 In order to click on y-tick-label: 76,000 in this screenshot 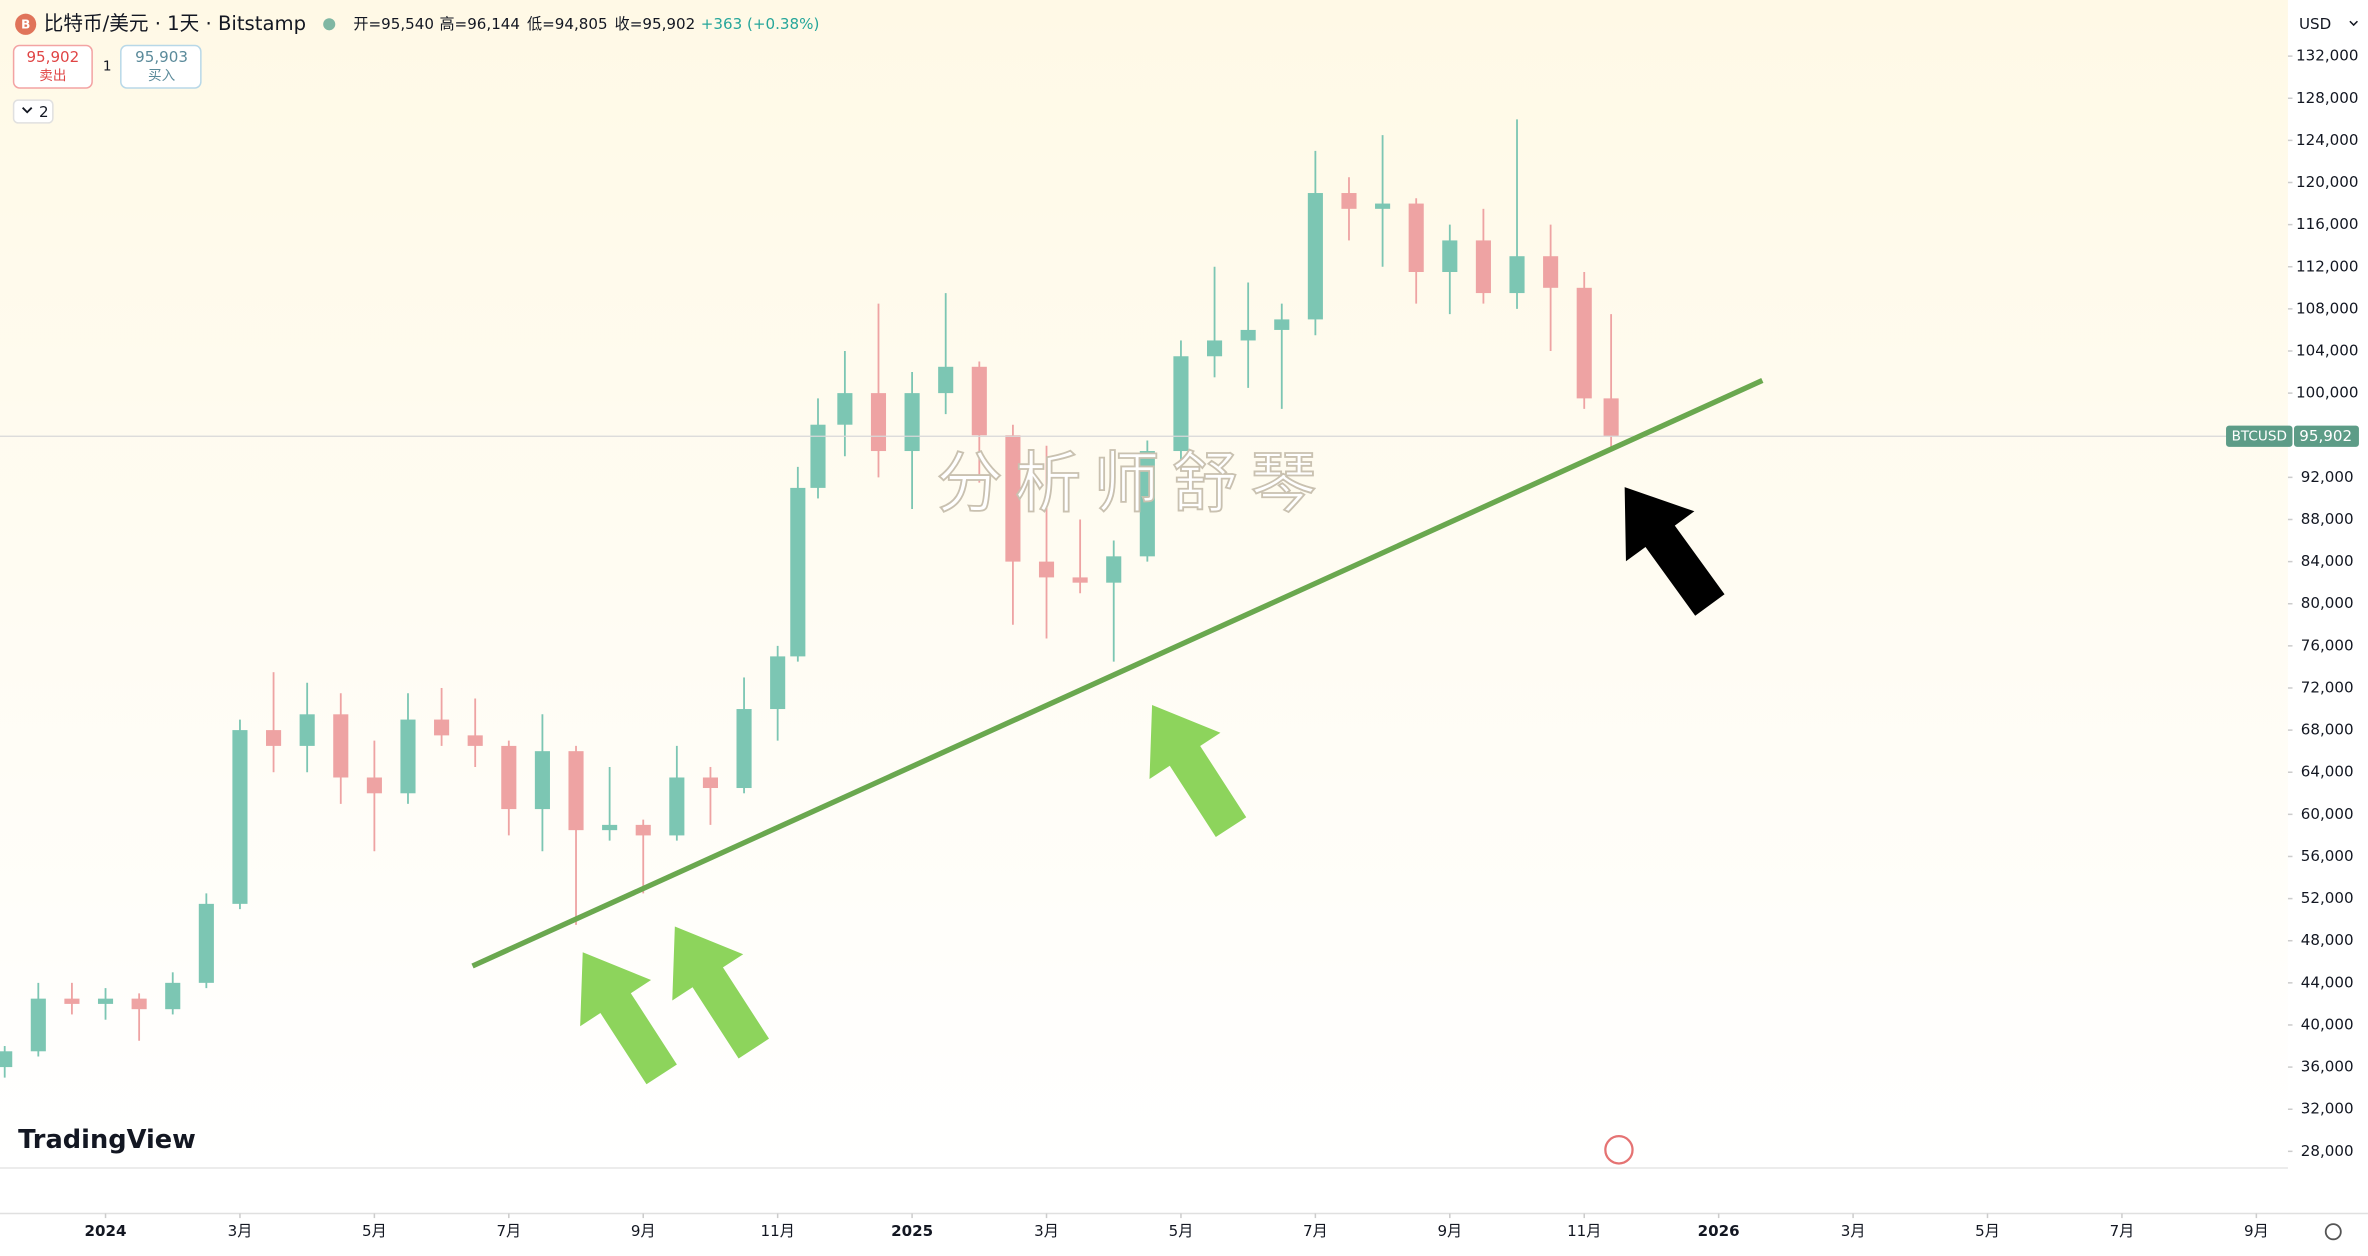, I will do `click(2327, 645)`.